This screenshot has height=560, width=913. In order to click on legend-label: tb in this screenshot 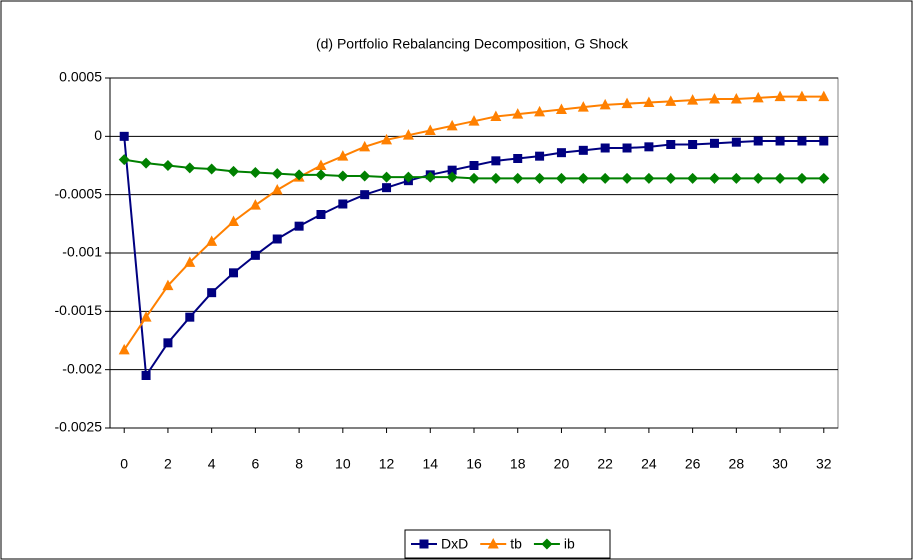, I will do `click(516, 544)`.